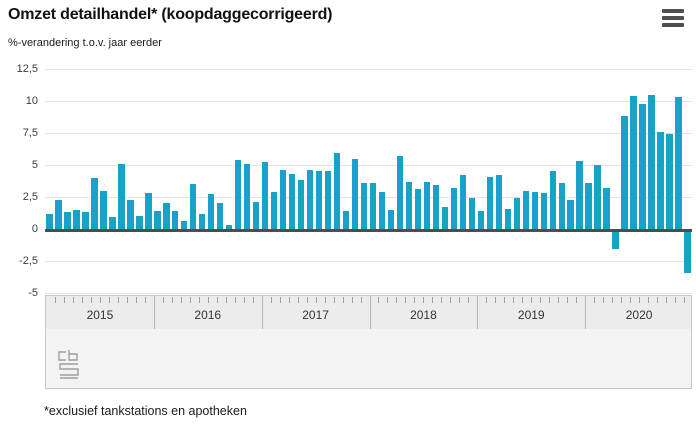 This screenshot has width=696, height=428. Describe the element at coordinates (211, 211) in the screenshot. I see `bar-2016-m7` at that location.